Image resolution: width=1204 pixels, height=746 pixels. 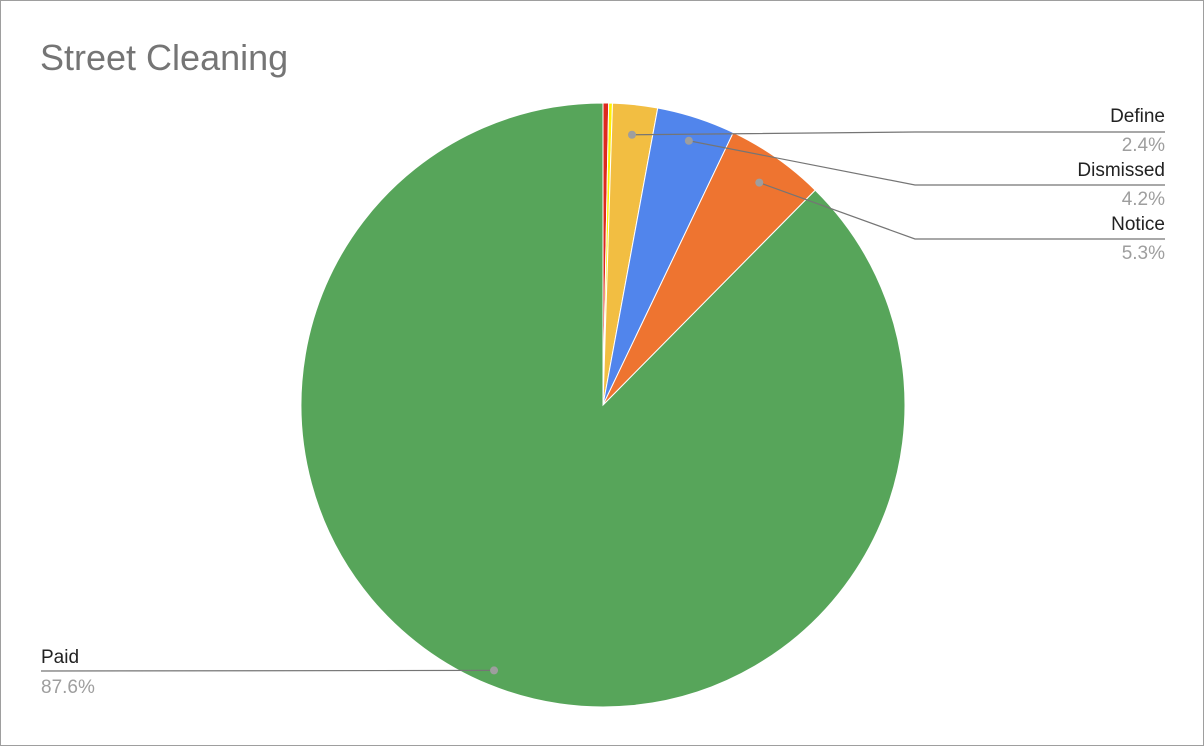 What do you see at coordinates (60, 657) in the screenshot?
I see `slice-label-paid: Paid` at bounding box center [60, 657].